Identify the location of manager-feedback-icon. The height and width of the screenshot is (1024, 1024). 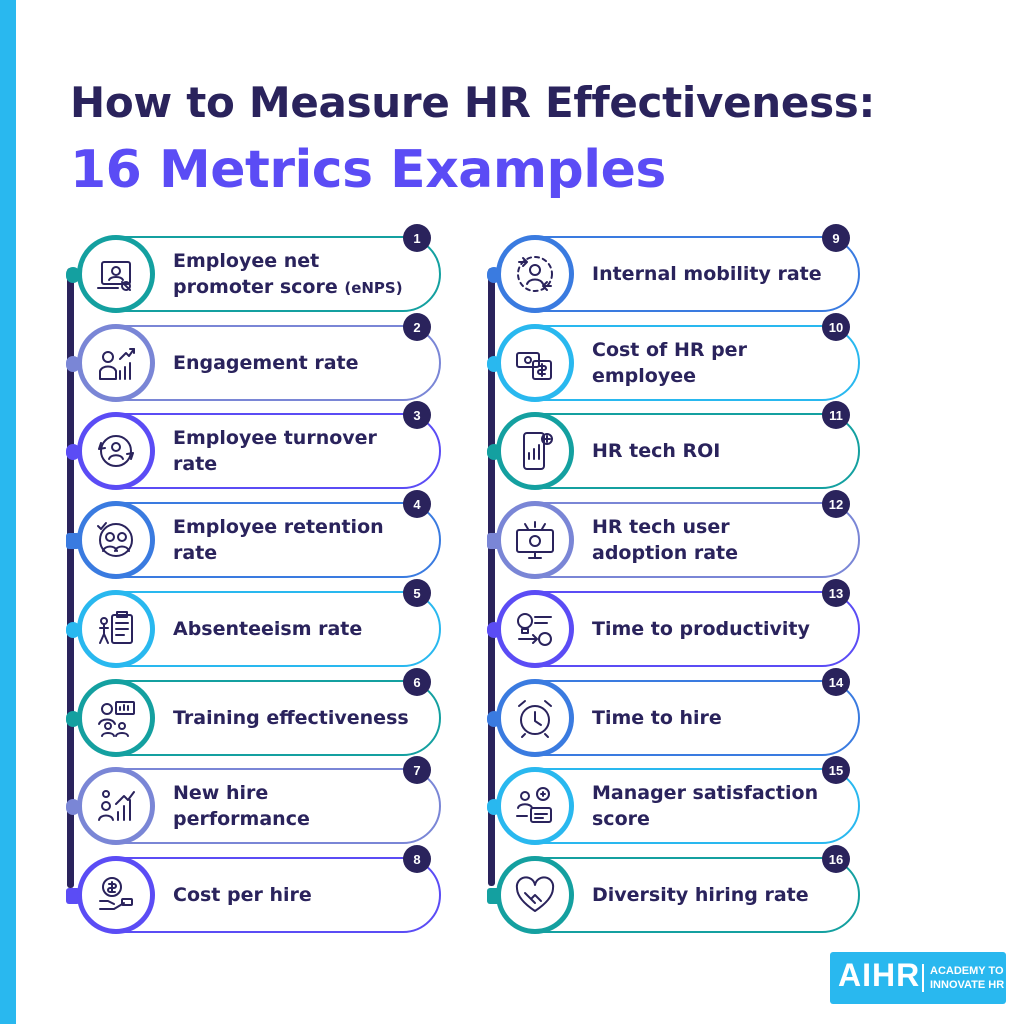
(534, 805).